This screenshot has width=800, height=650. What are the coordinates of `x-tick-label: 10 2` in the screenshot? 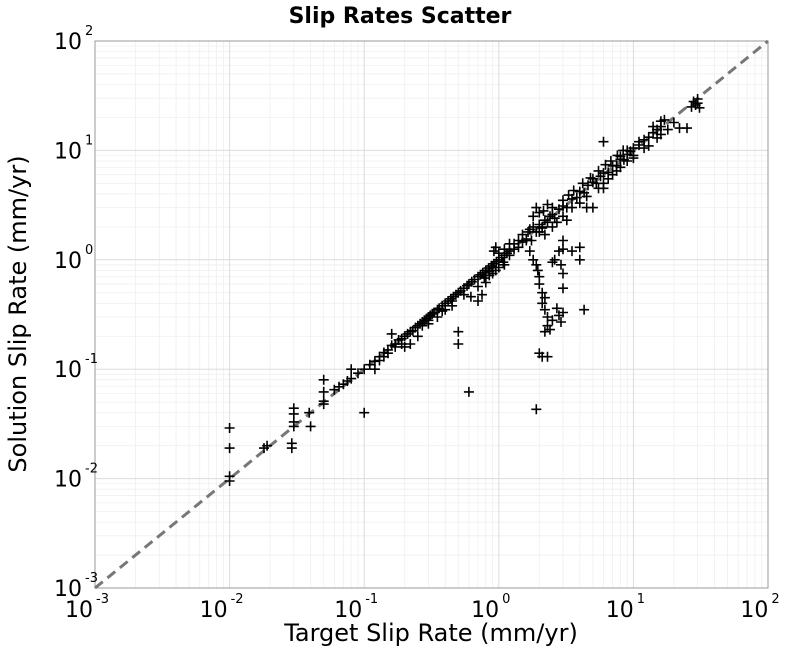 It's located at (759, 607).